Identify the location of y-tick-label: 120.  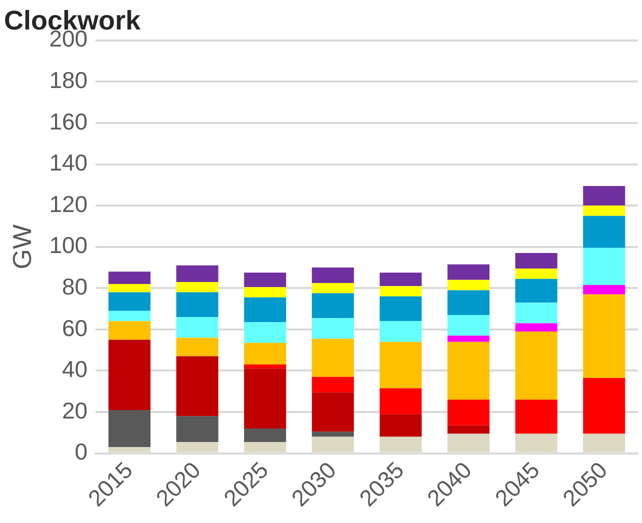
(68, 203).